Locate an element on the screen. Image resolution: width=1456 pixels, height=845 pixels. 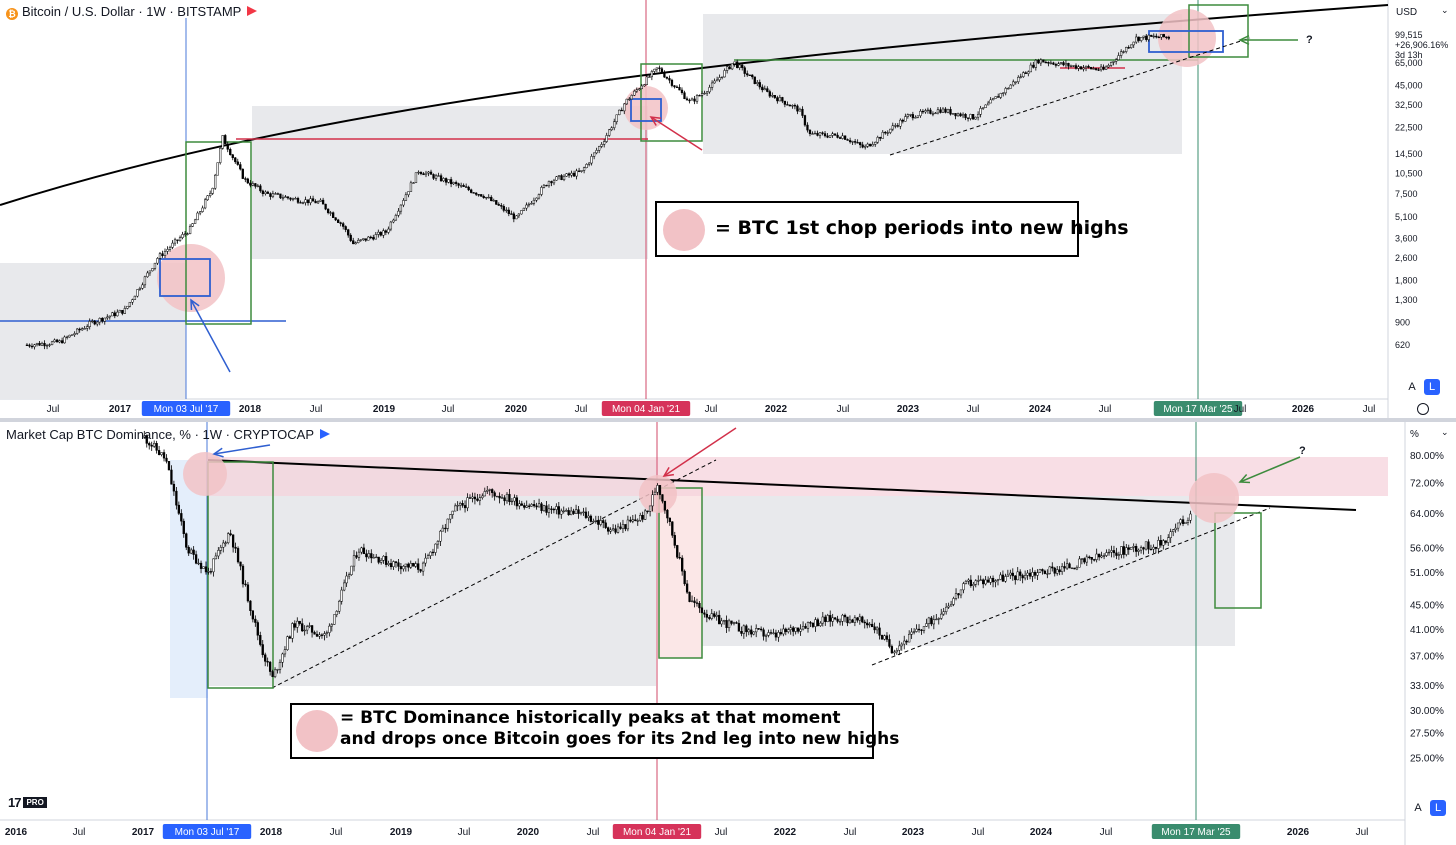
bitcoin-icon: ₿ is located at coordinates (12, 14).